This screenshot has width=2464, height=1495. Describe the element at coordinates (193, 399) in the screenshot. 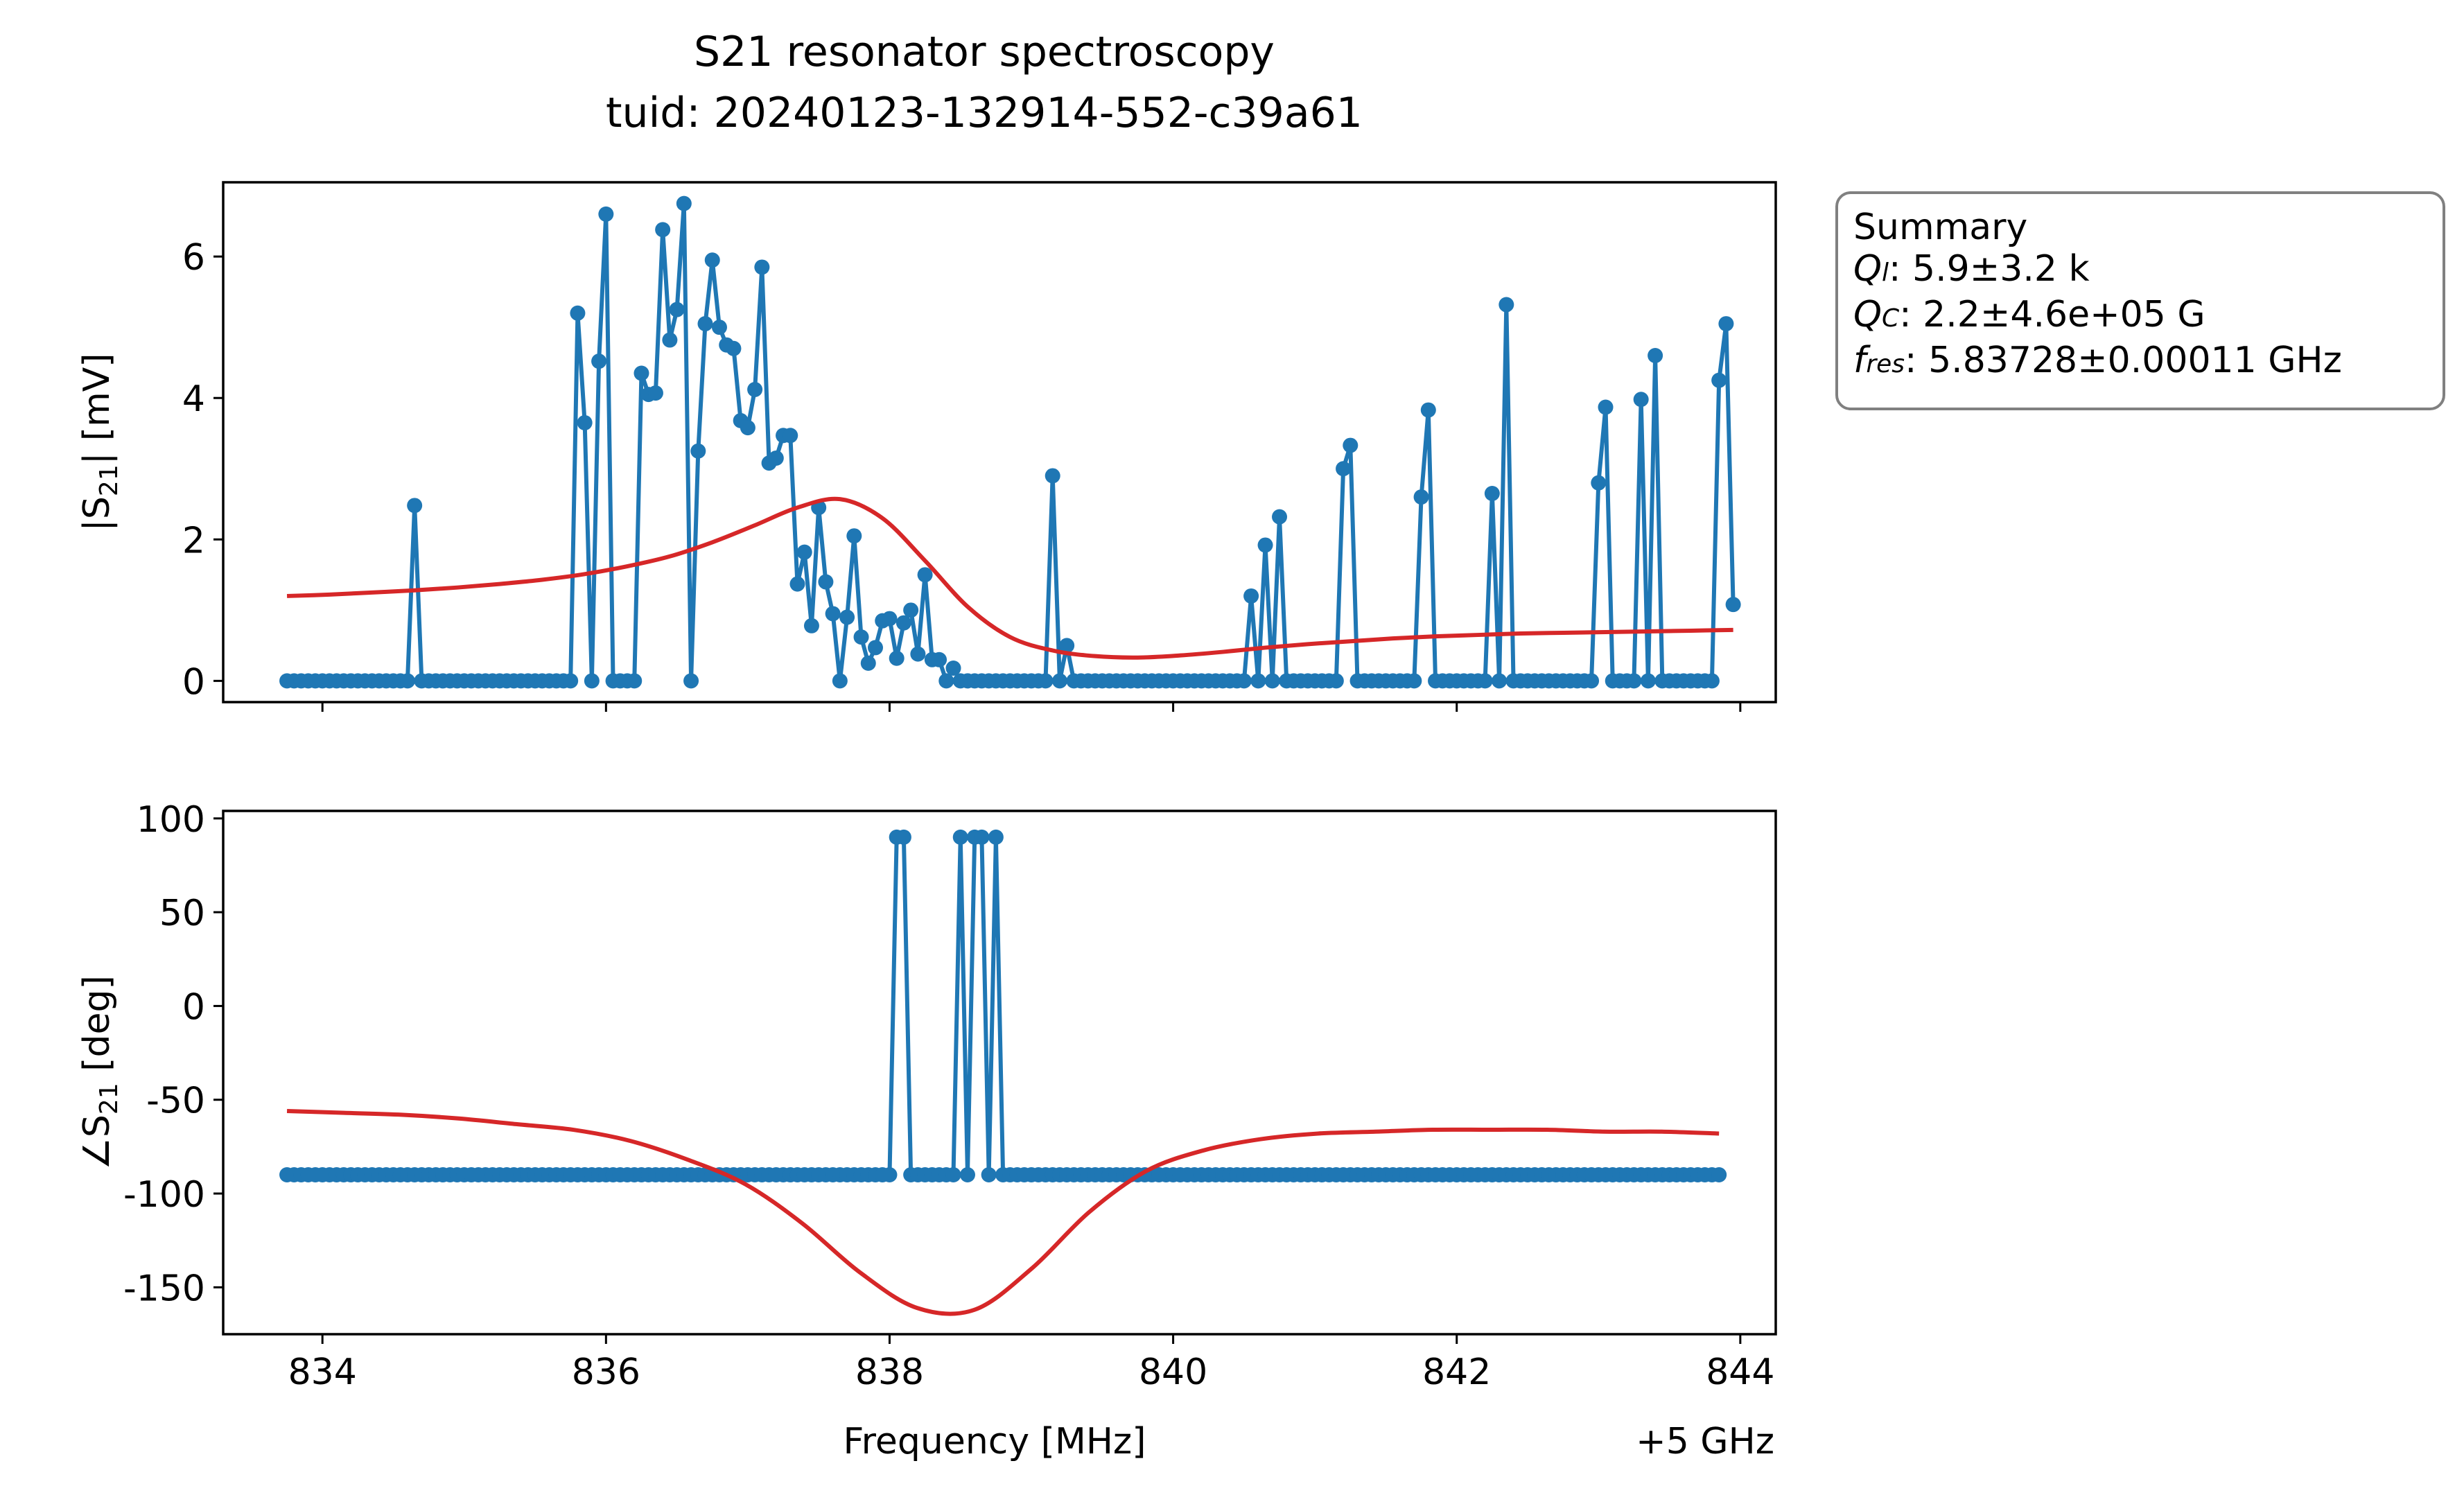

I see `y-tick-label: 4` at that location.